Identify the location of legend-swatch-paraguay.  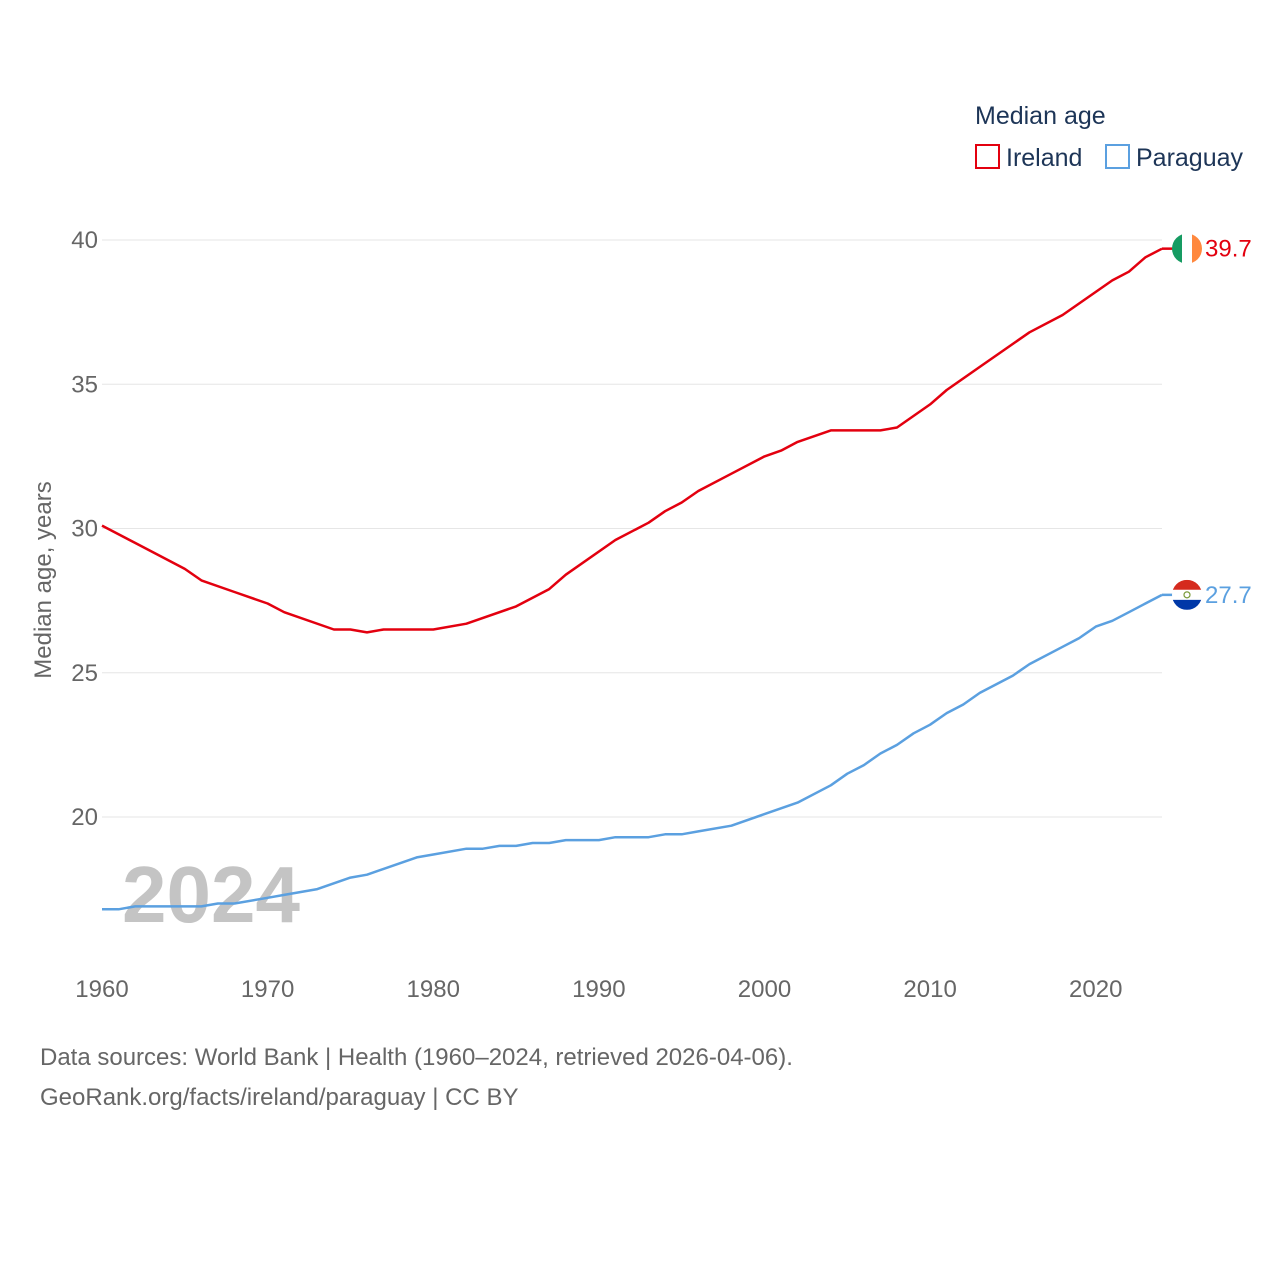
(1117, 156).